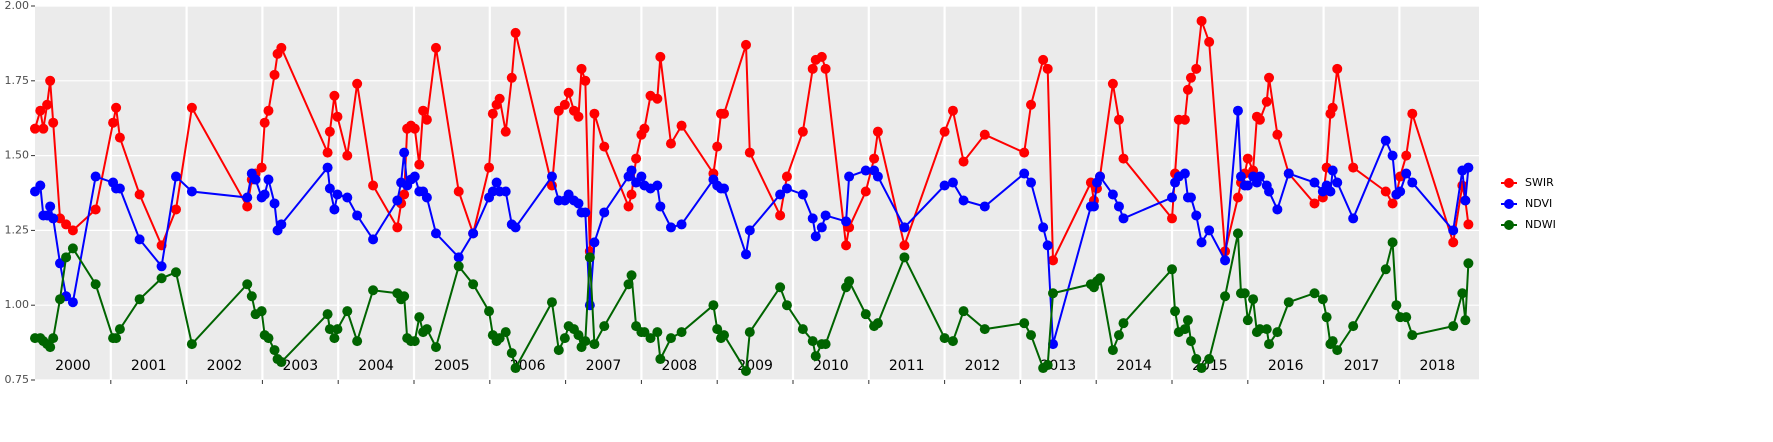 This screenshot has width=1773, height=442. Describe the element at coordinates (225, 366) in the screenshot. I see `x-tick-label: 2002` at that location.